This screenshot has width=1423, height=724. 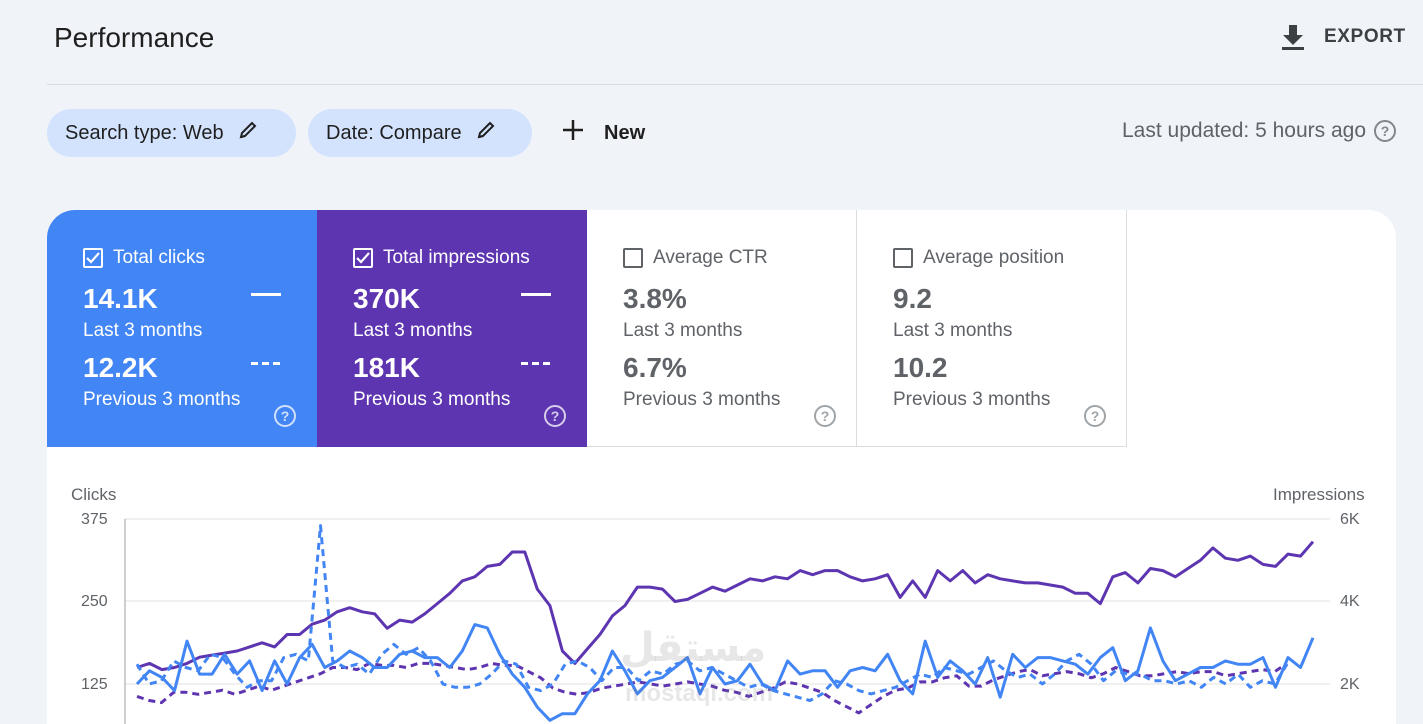 What do you see at coordinates (159, 257) in the screenshot?
I see `metric-label: Total clicks` at bounding box center [159, 257].